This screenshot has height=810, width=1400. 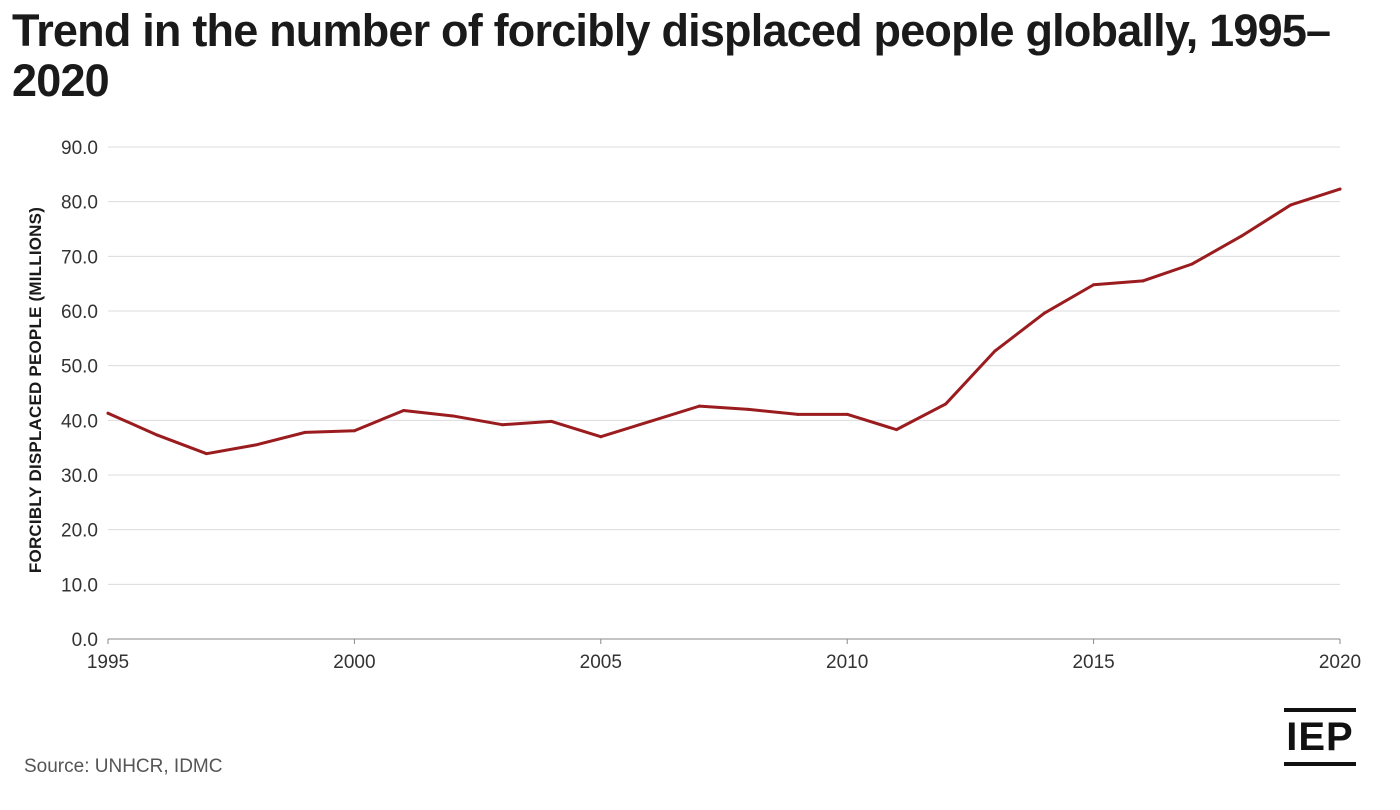 What do you see at coordinates (79, 421) in the screenshot?
I see `y-tick-label: 40.0` at bounding box center [79, 421].